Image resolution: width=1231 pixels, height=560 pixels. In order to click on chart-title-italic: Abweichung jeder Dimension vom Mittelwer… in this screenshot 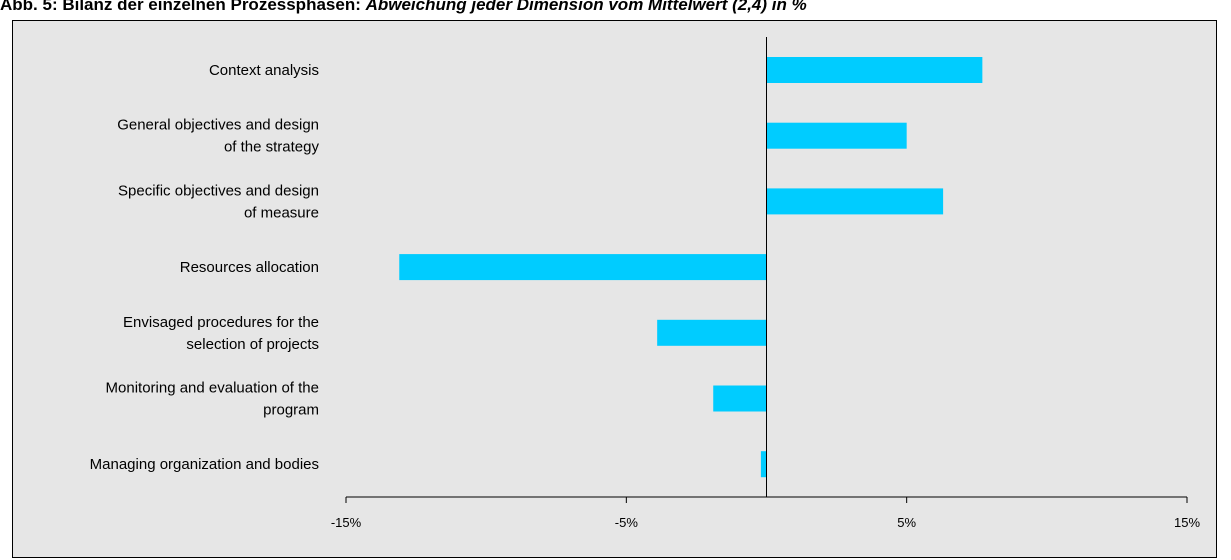, I will do `click(586, 7)`.